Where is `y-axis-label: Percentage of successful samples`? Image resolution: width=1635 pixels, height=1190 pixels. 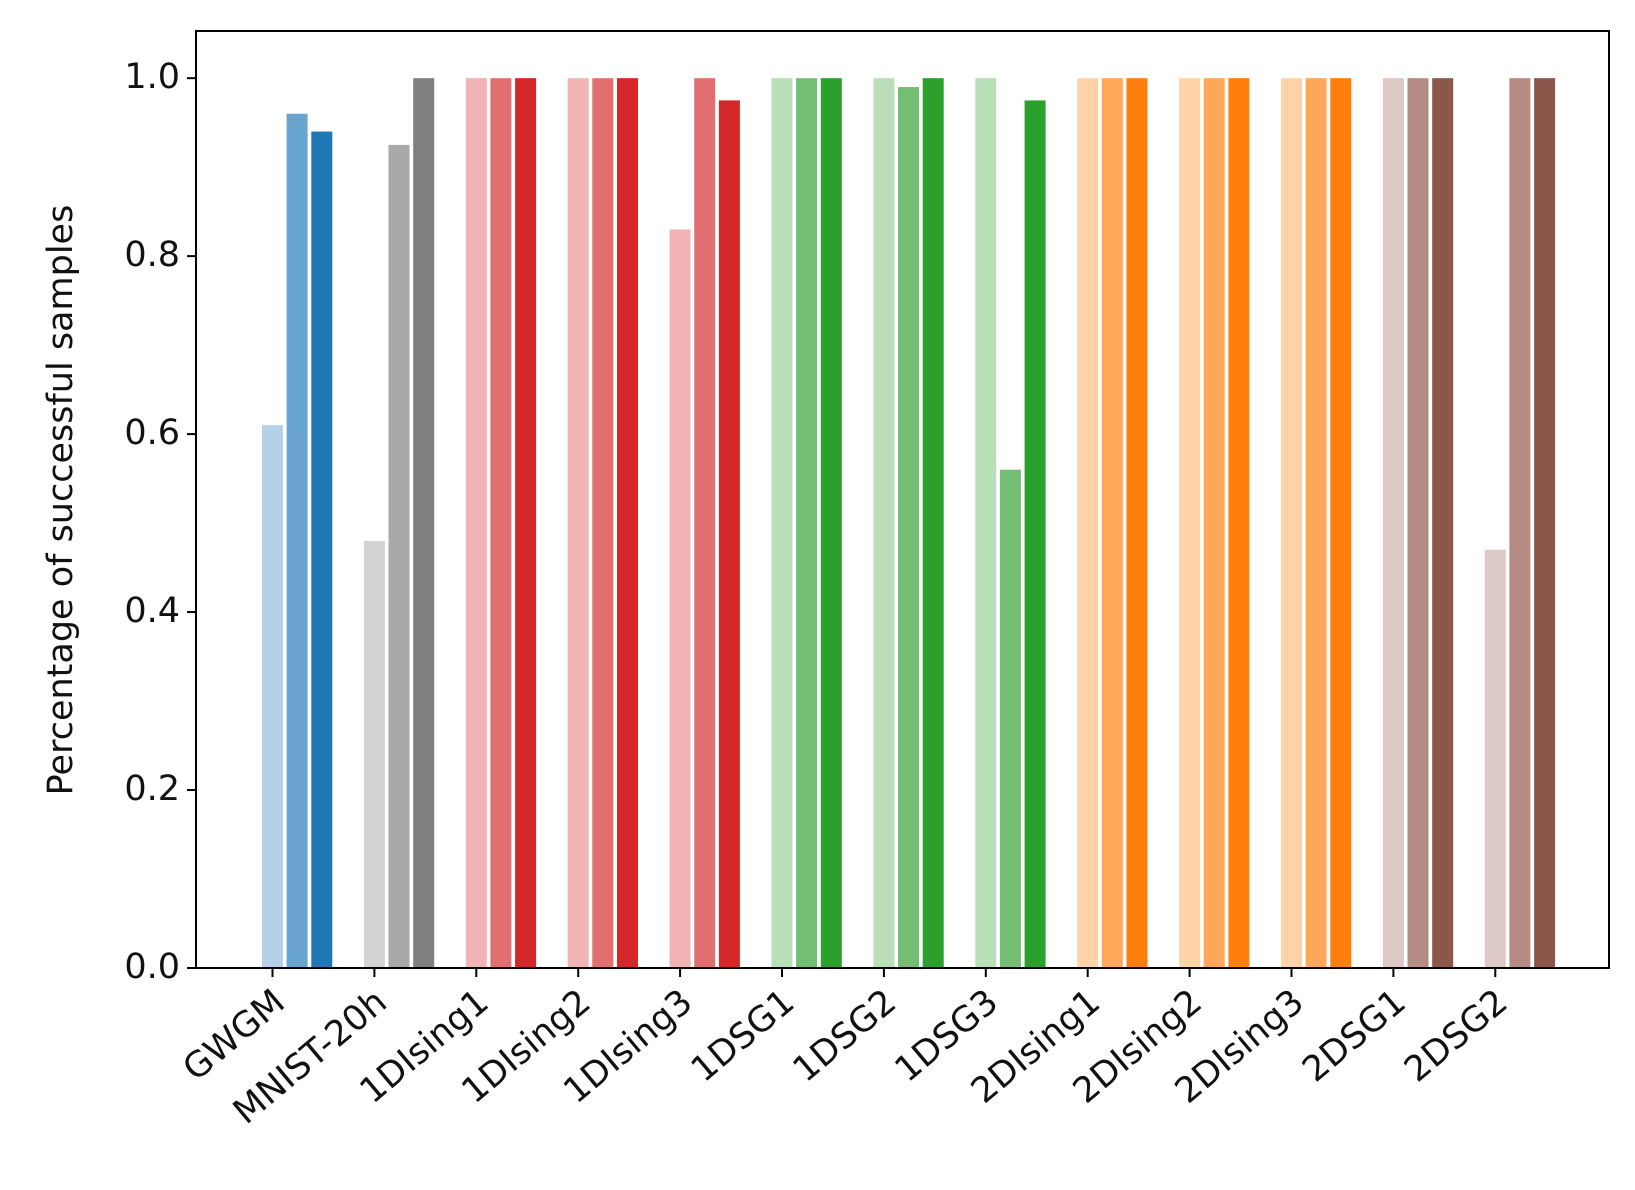 y-axis-label: Percentage of successful samples is located at coordinates (61, 500).